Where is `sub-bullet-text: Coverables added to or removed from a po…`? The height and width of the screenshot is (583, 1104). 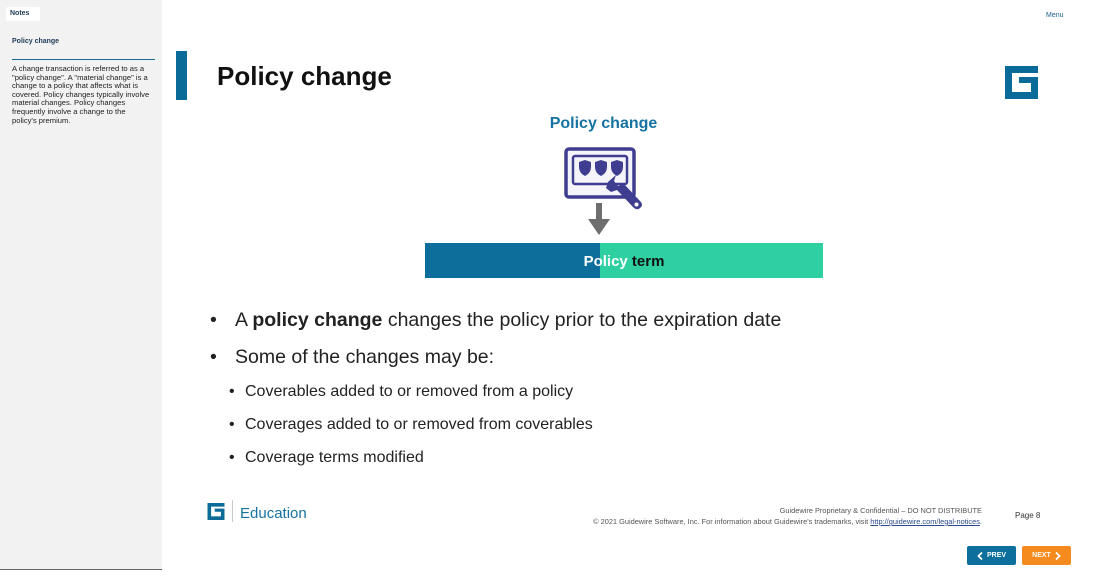 sub-bullet-text: Coverables added to or removed from a po… is located at coordinates (409, 391).